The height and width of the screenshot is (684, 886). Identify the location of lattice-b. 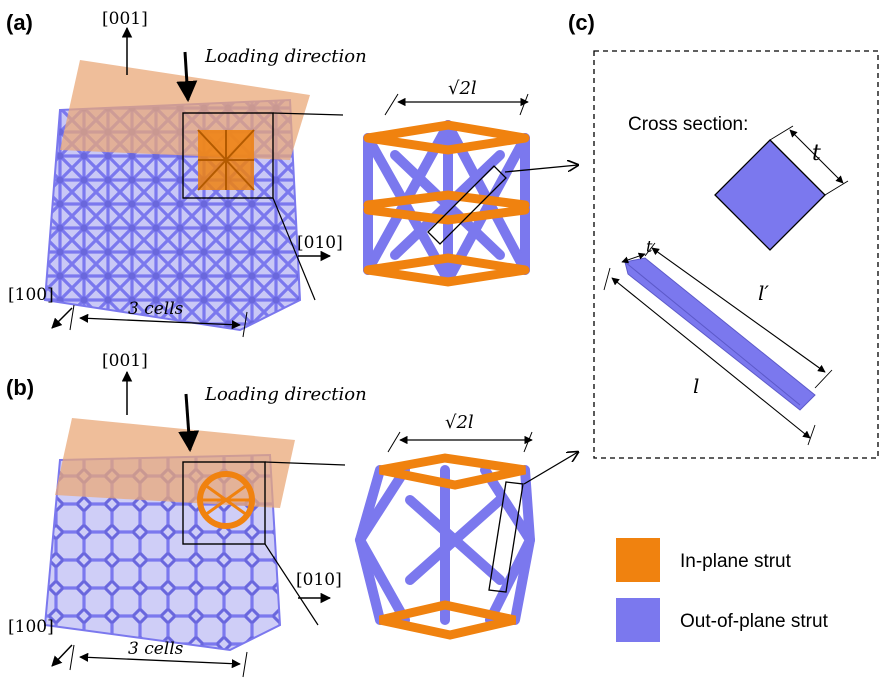
(194, 535).